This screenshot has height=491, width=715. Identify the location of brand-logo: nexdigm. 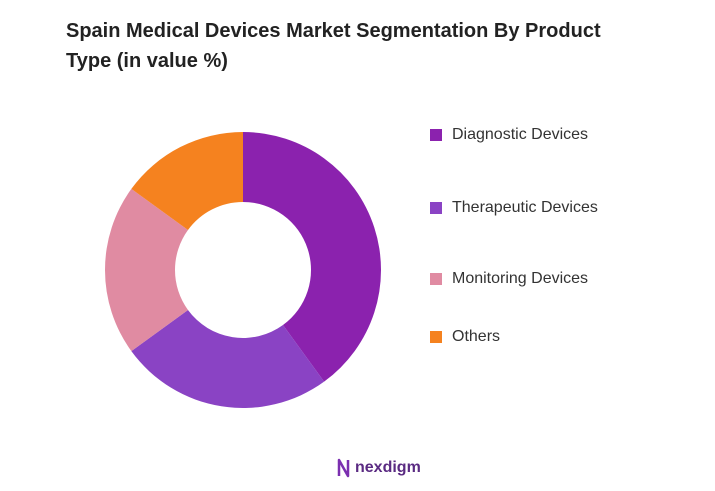
(379, 468).